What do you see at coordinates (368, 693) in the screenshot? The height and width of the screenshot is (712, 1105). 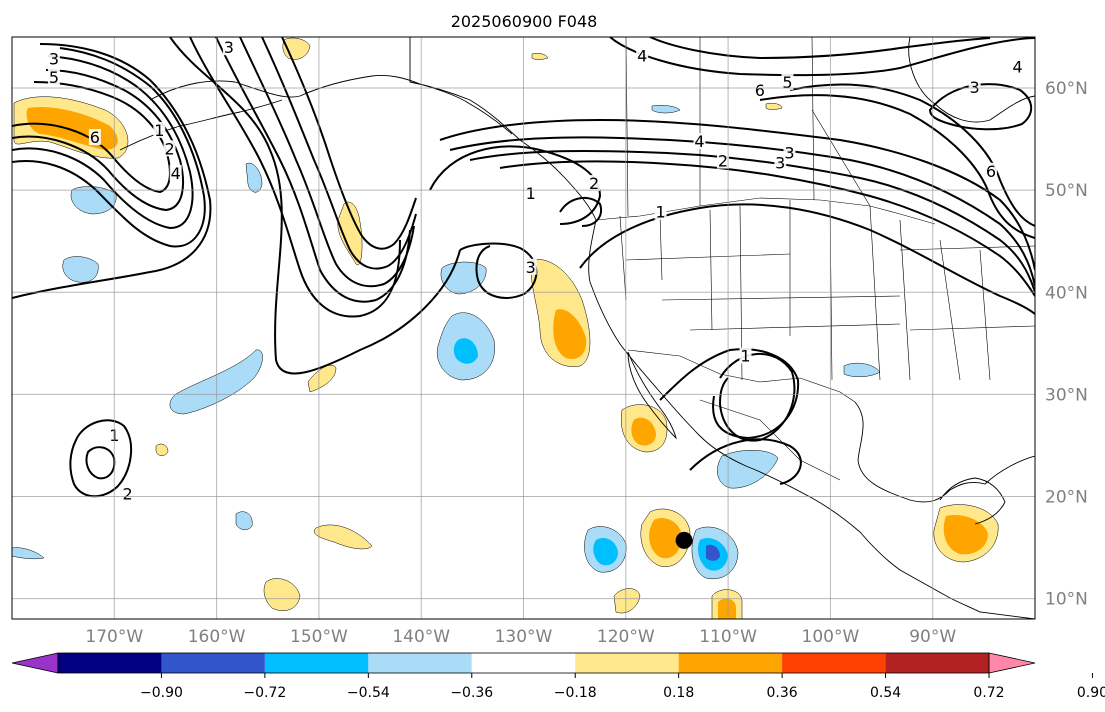 I see `colorbar-tick-label: −0.54` at bounding box center [368, 693].